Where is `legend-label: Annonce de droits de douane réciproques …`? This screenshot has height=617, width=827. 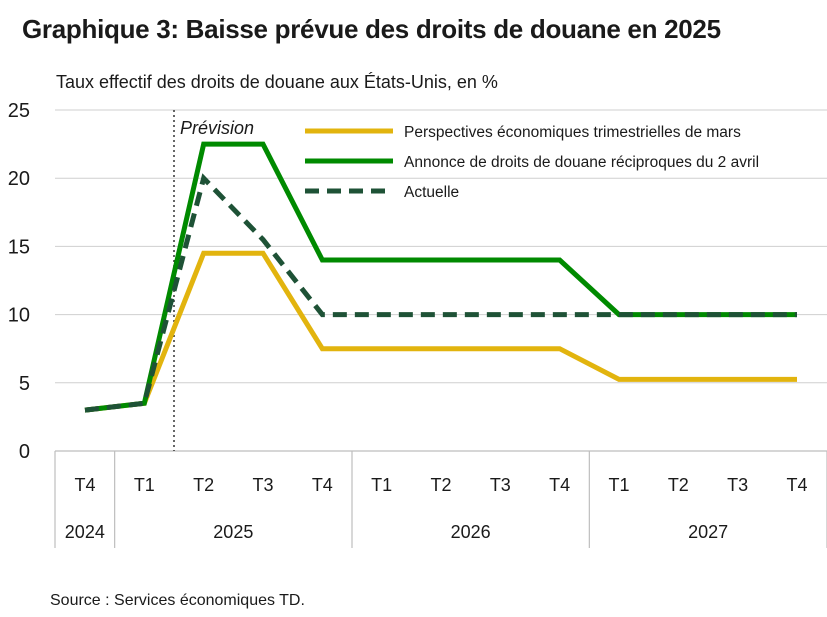
legend-label: Annonce de droits de douane réciproques … is located at coordinates (581, 162).